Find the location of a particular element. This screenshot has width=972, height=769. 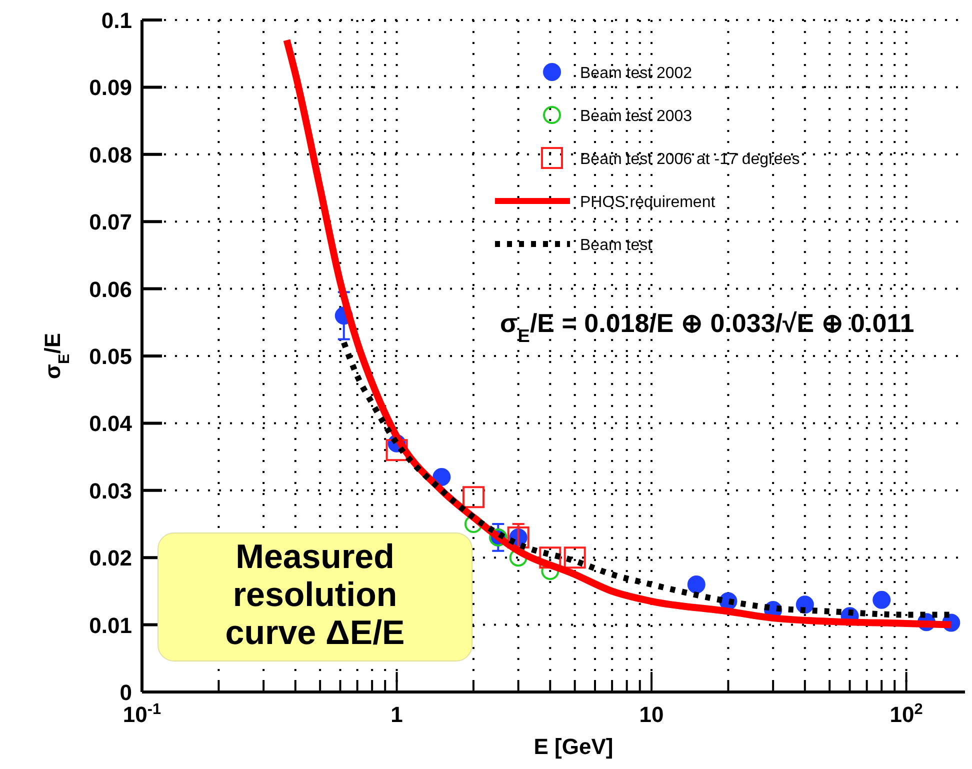

legend-label: Beam test 2003 is located at coordinates (636, 116).